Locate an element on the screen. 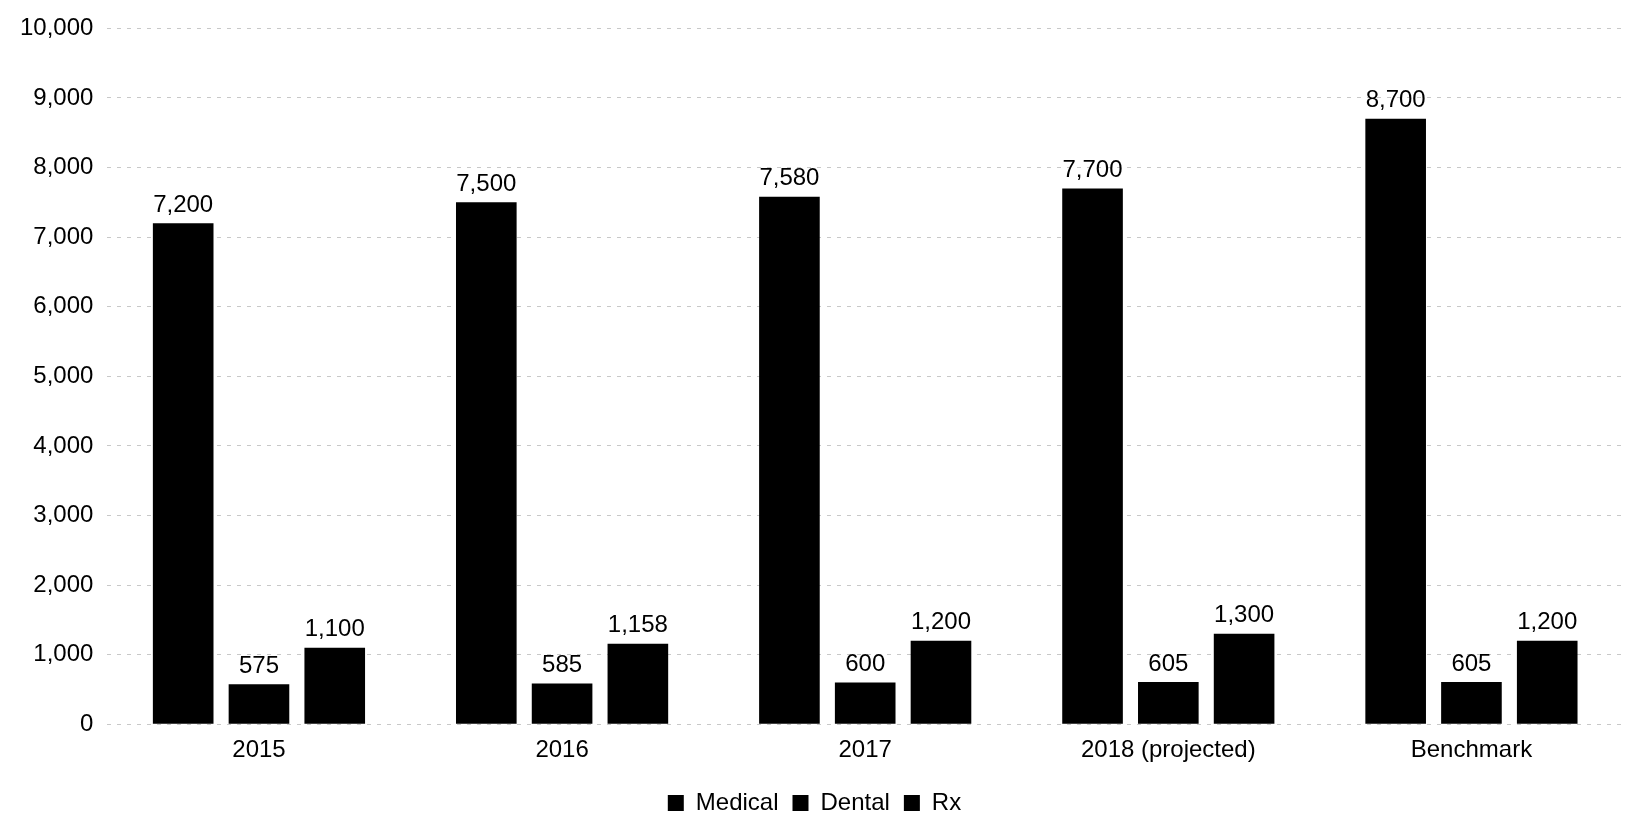 The height and width of the screenshot is (829, 1635). y-tick-label: 8,000 is located at coordinates (63, 166).